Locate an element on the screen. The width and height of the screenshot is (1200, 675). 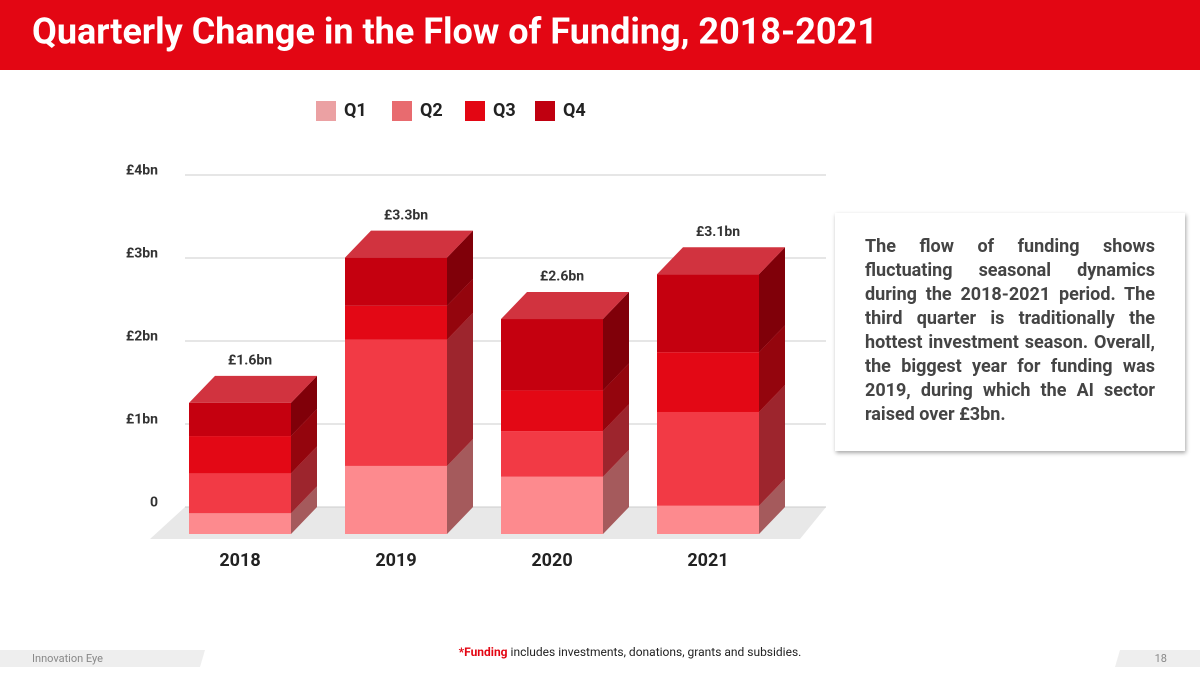
y-tick-label: 0 is located at coordinates (154, 503).